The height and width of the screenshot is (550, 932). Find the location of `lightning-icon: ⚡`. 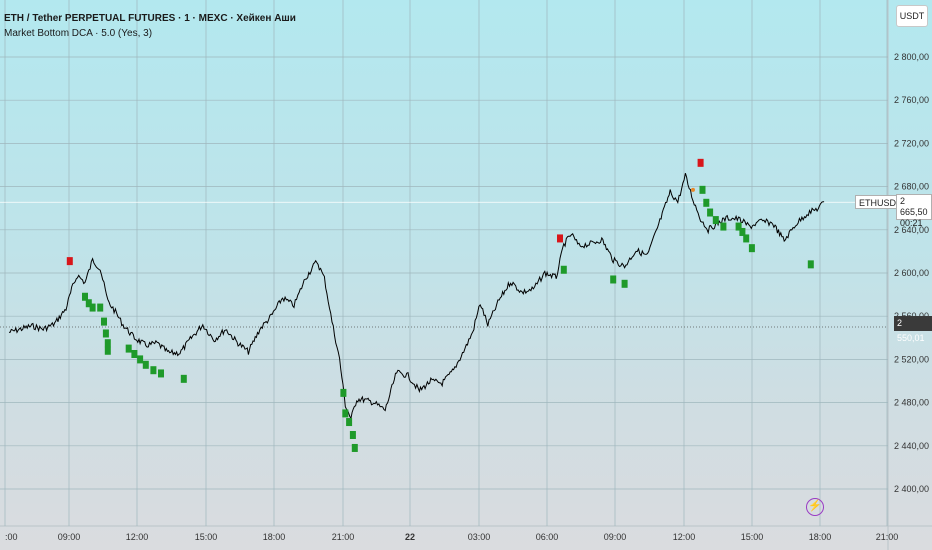

lightning-icon: ⚡ is located at coordinates (815, 507).